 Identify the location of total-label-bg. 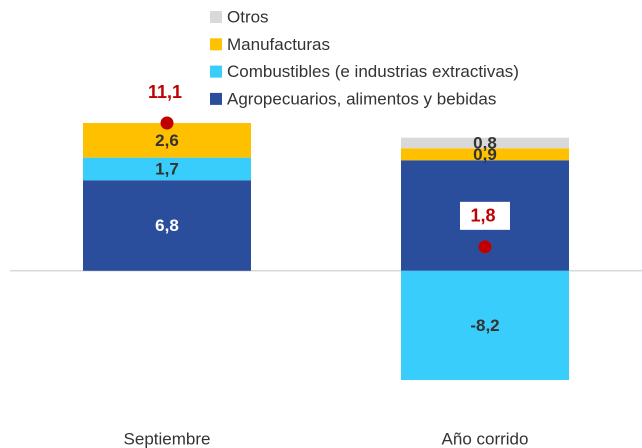
(485, 215).